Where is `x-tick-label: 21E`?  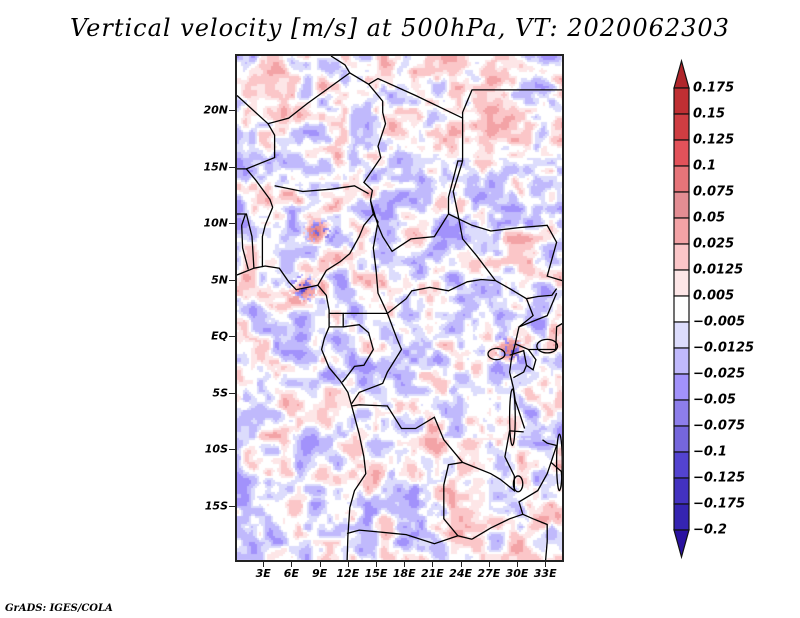 x-tick-label: 21E is located at coordinates (432, 573).